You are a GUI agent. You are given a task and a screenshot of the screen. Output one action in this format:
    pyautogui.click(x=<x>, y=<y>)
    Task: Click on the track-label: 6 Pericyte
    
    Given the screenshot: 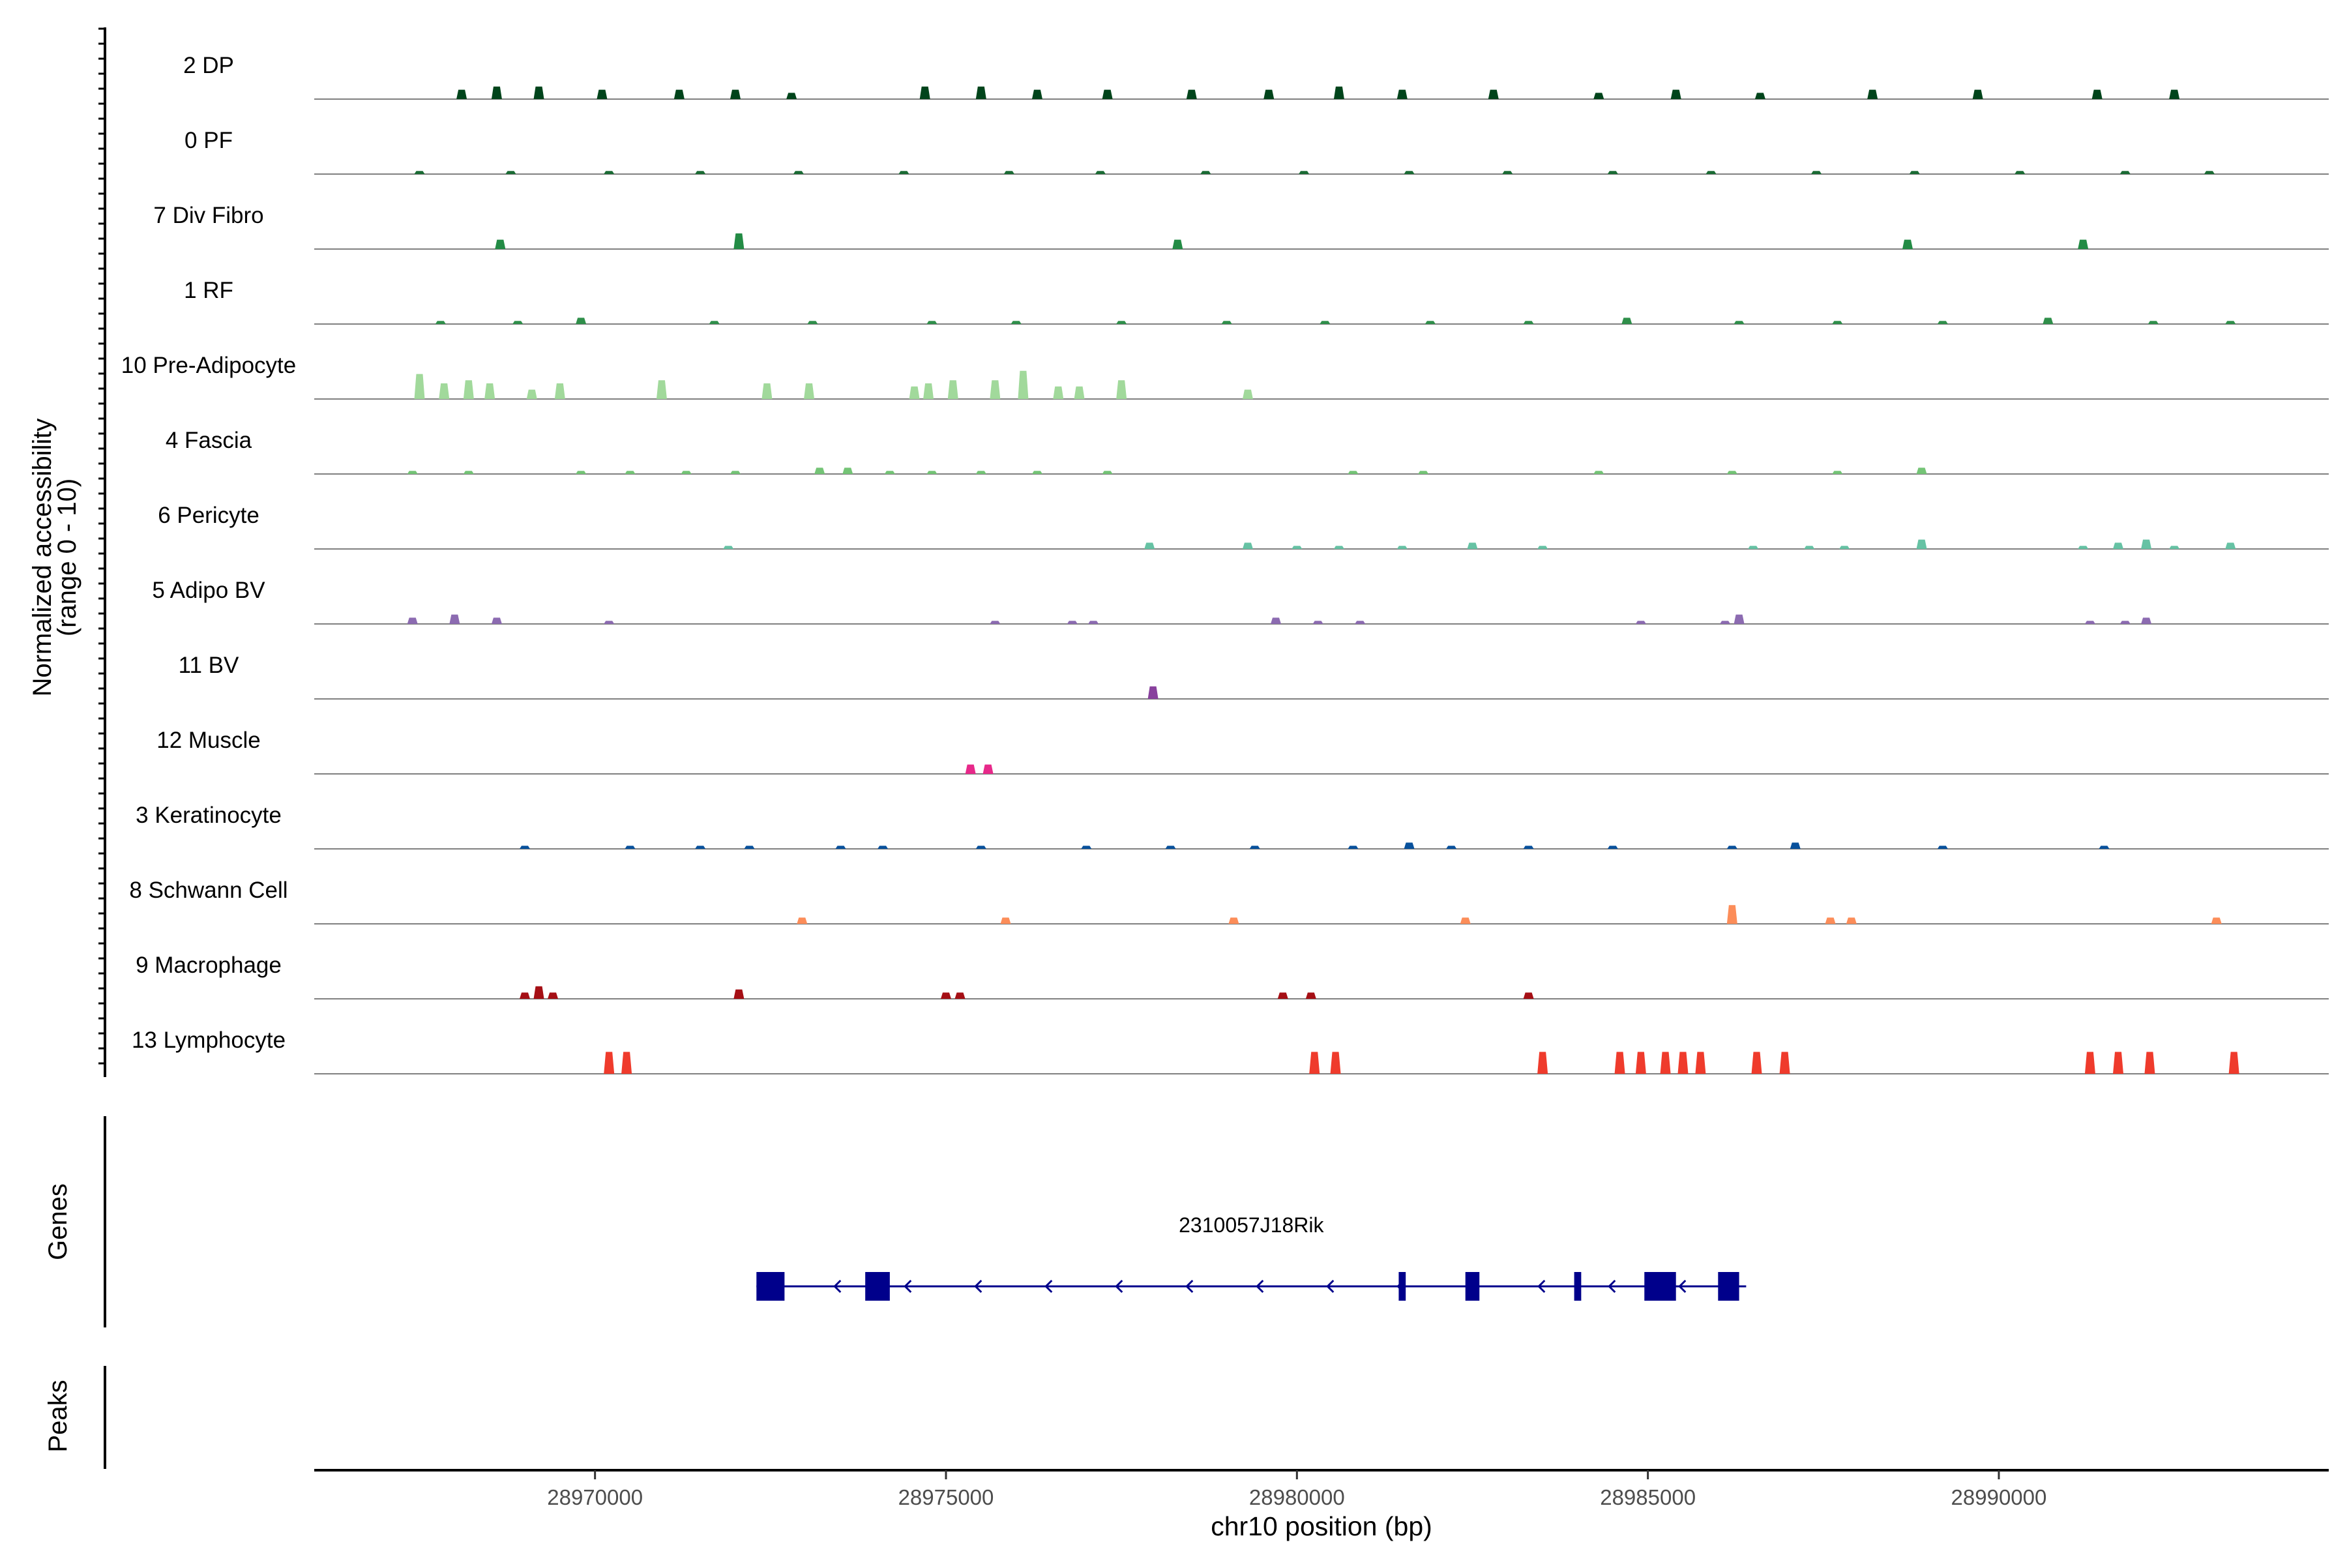 What is the action you would take?
    pyautogui.click(x=208, y=515)
    